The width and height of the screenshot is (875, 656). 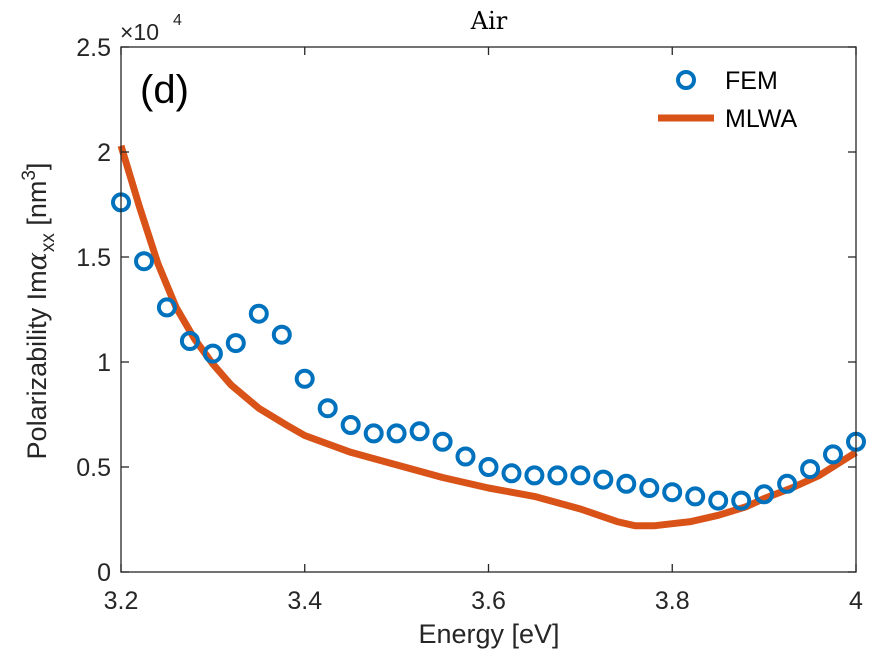 What do you see at coordinates (751, 81) in the screenshot?
I see `legend-fem-label: FEM` at bounding box center [751, 81].